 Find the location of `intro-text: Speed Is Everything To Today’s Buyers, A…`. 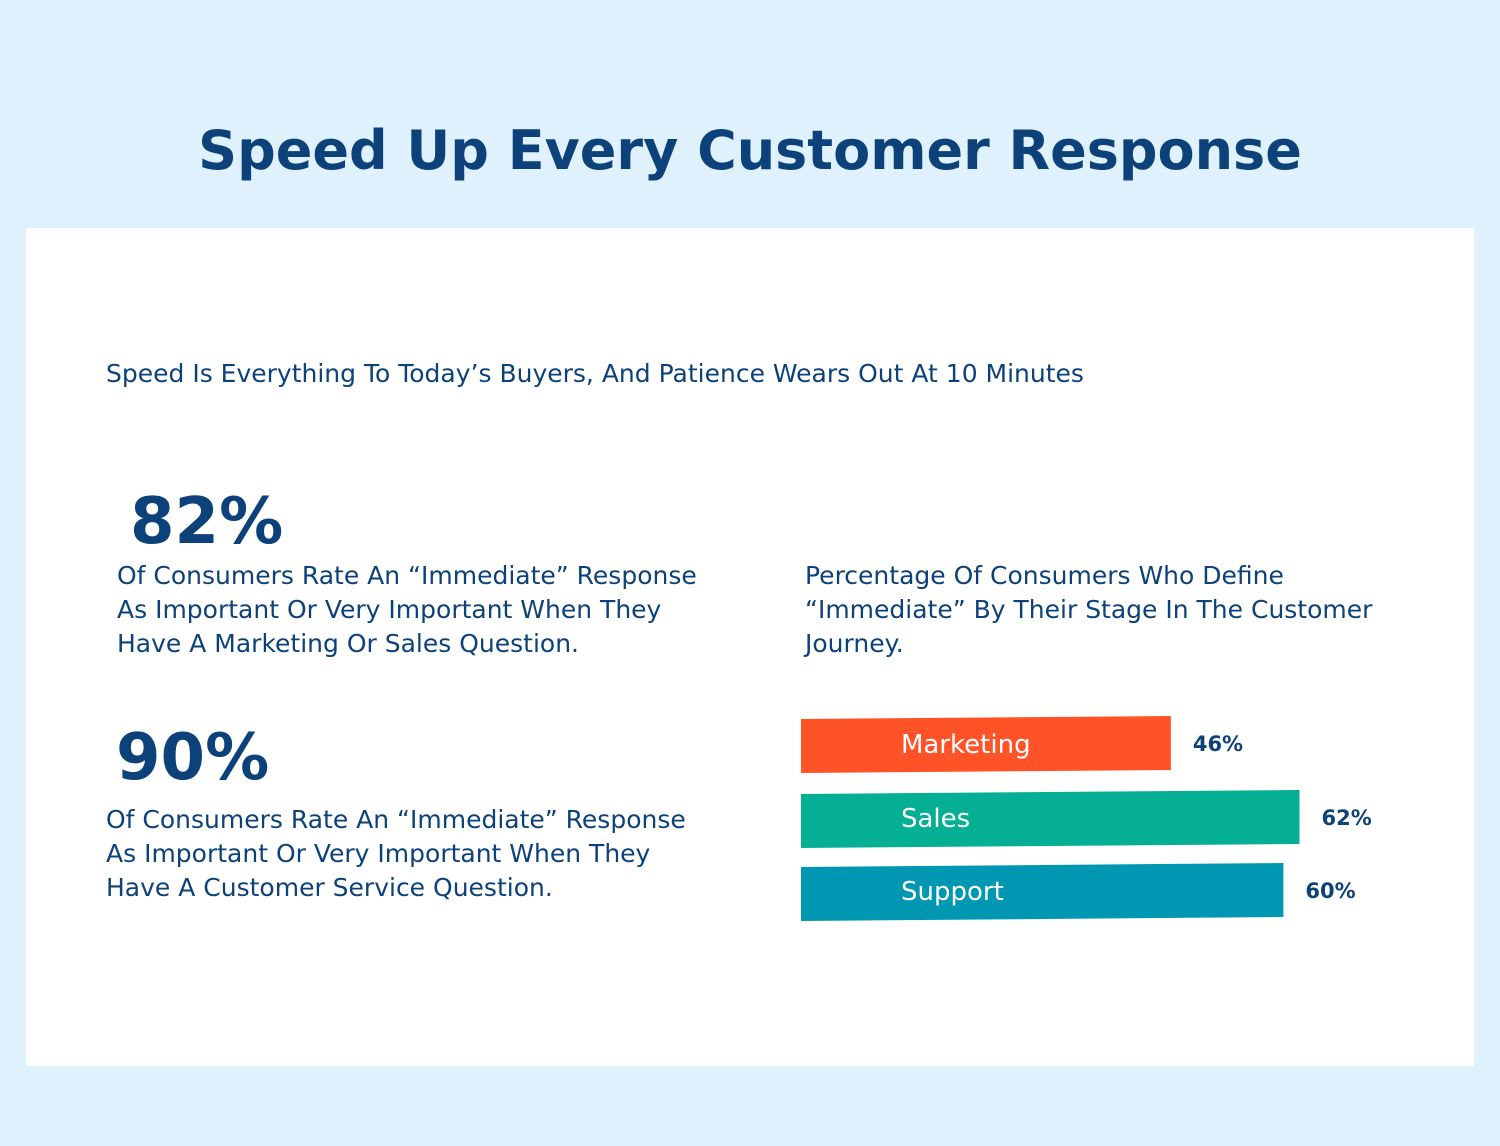

intro-text: Speed Is Everything To Today’s Buyers, A… is located at coordinates (595, 373).